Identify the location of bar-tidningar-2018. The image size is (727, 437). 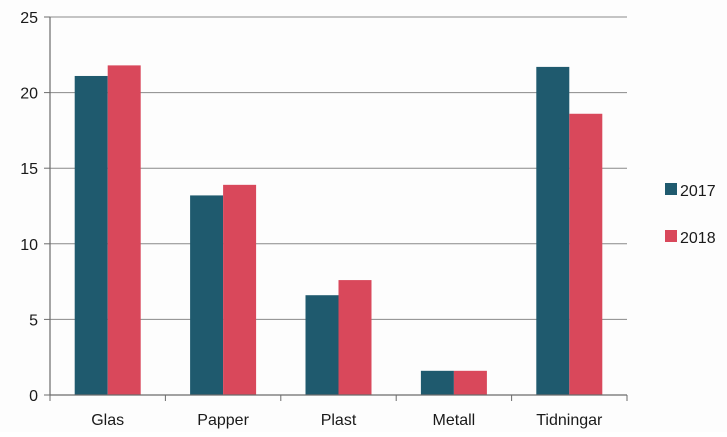
(586, 254).